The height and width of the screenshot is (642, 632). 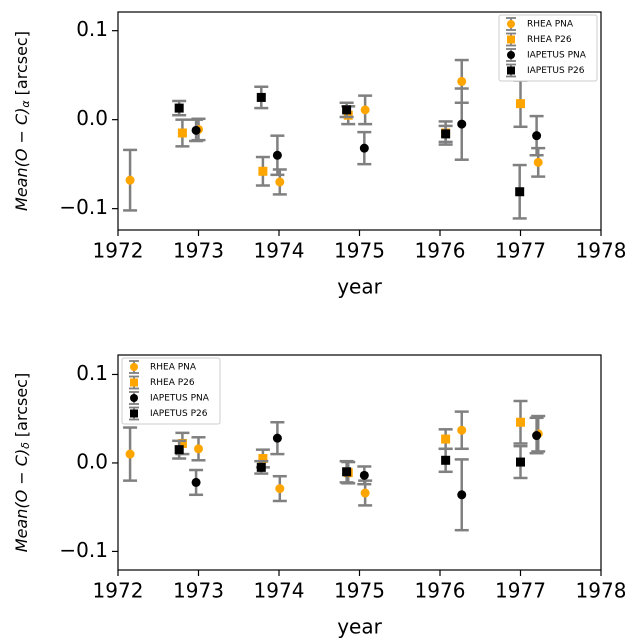 I want to click on y-axis-label: Mean(O − C)α [arcsec], so click(x=22, y=121).